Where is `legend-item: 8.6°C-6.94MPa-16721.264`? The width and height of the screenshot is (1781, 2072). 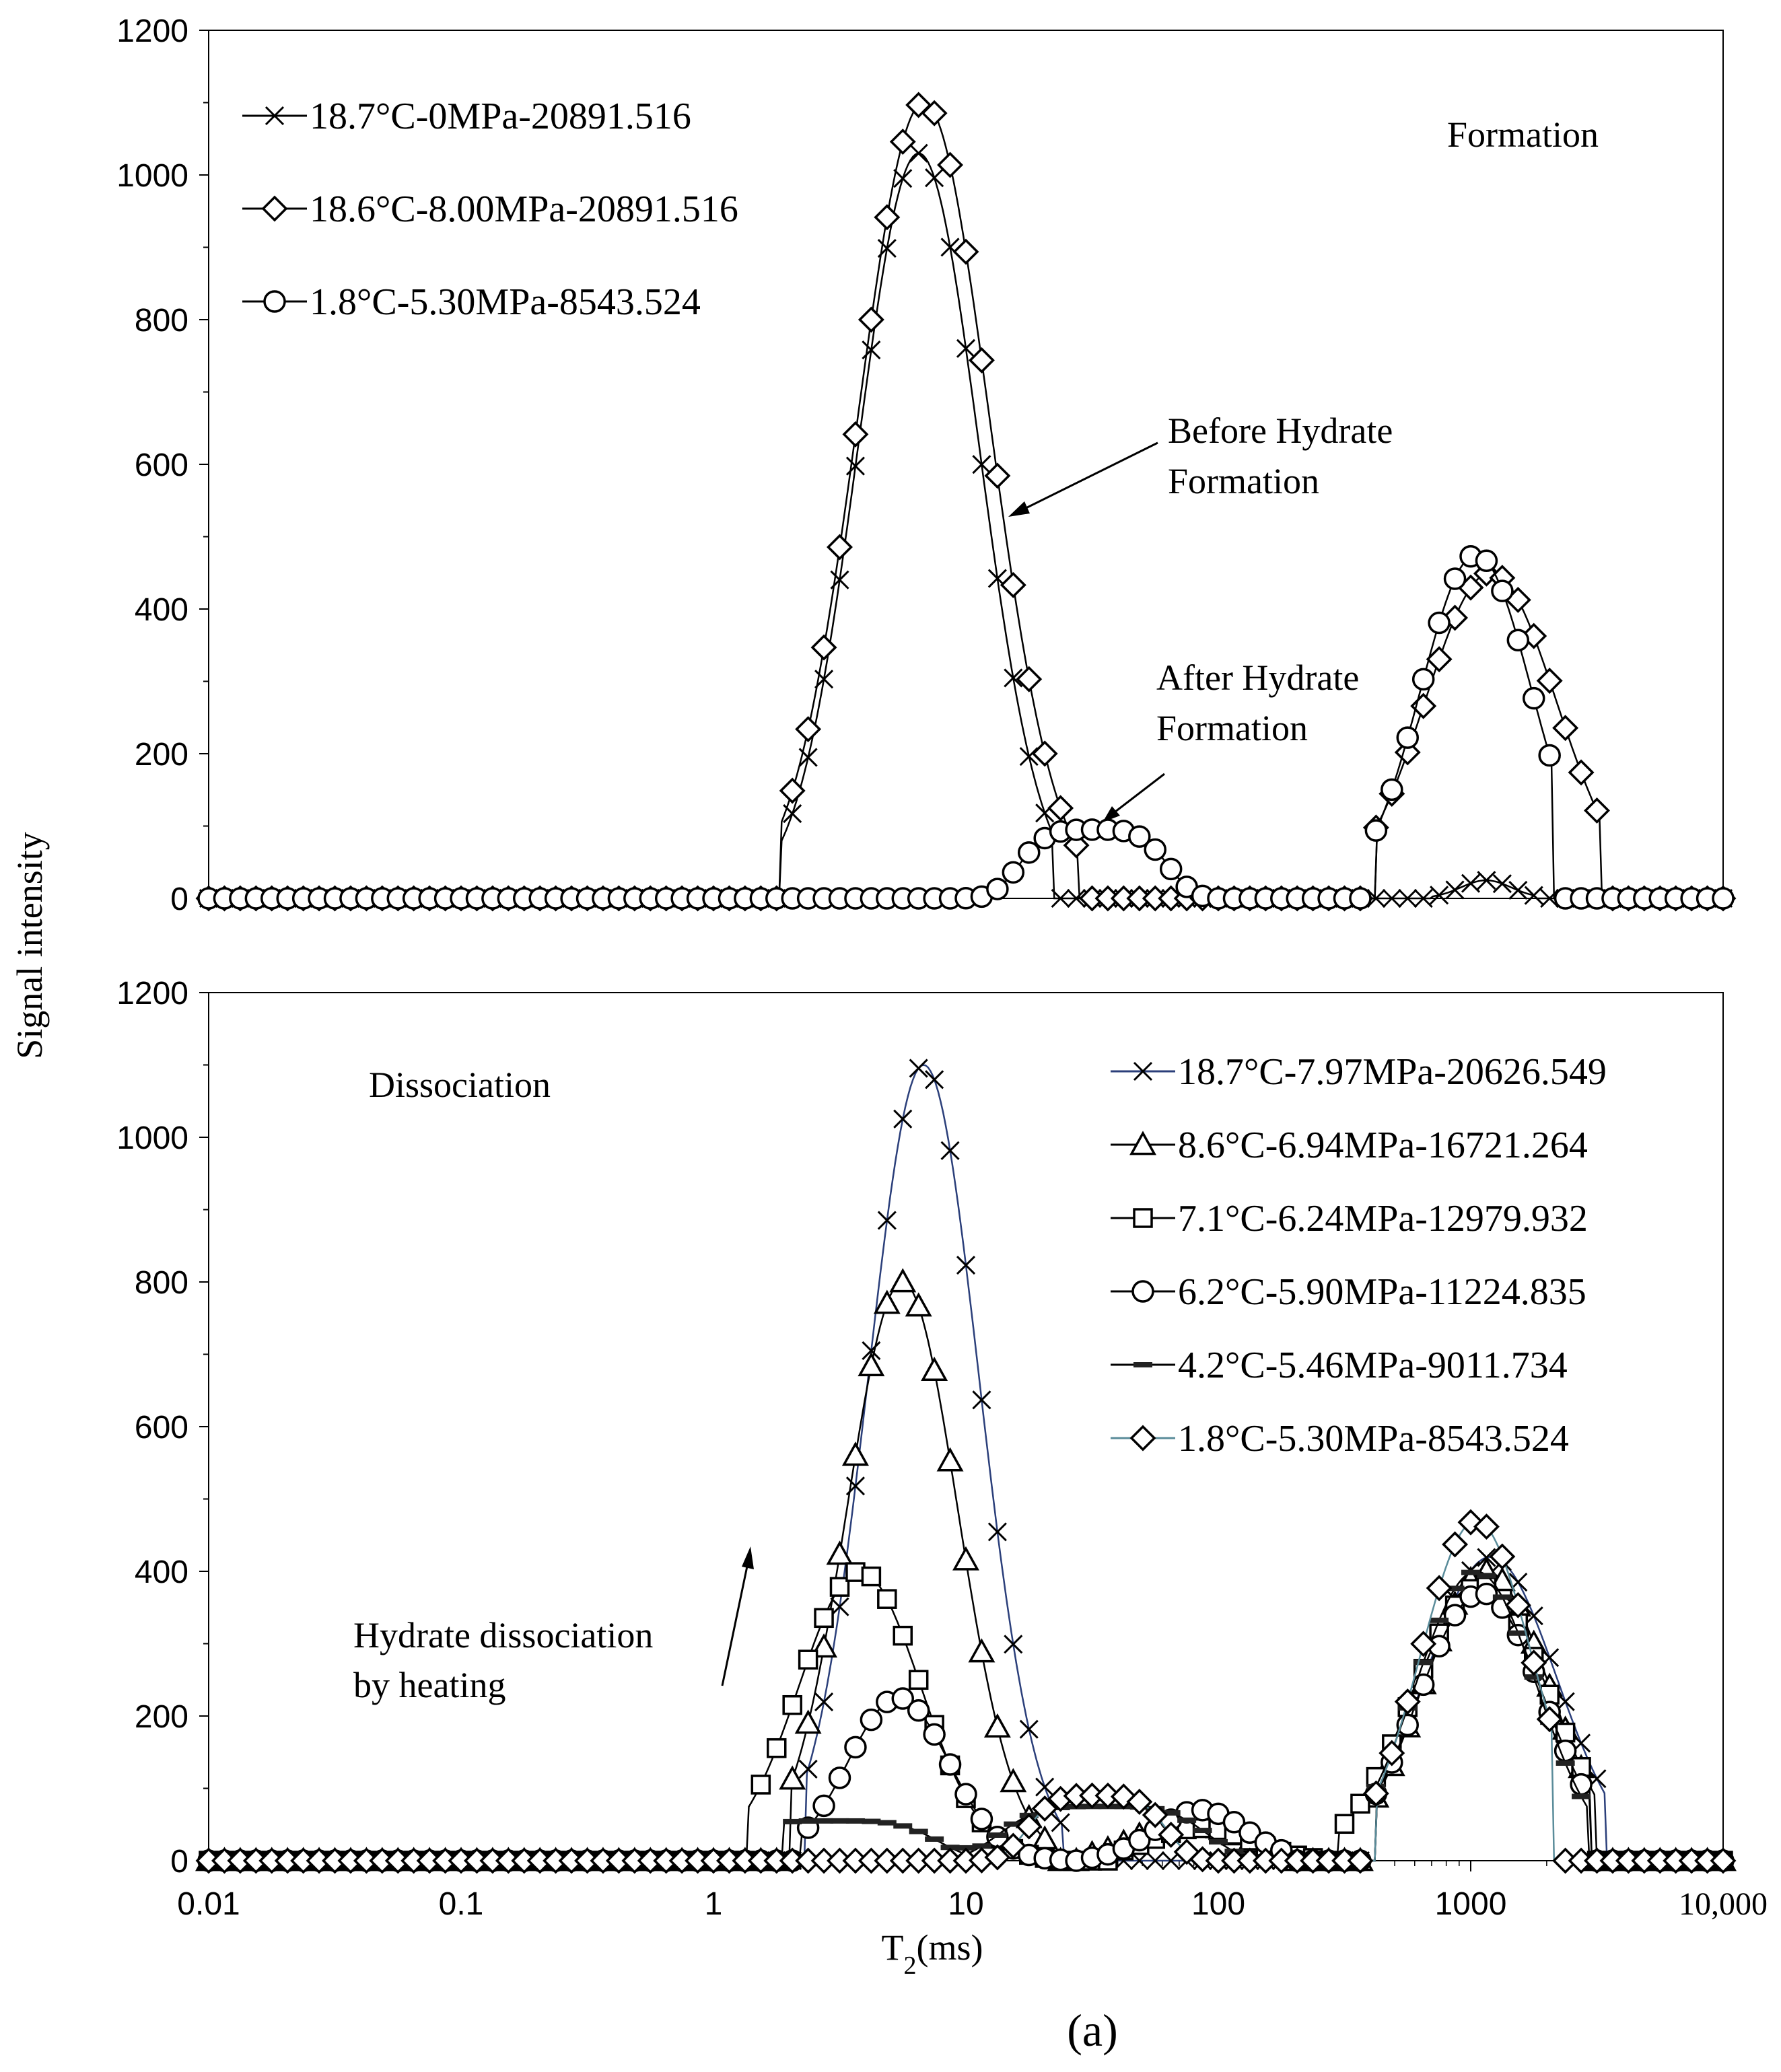 legend-item: 8.6°C-6.94MPa-16721.264 is located at coordinates (1349, 1145).